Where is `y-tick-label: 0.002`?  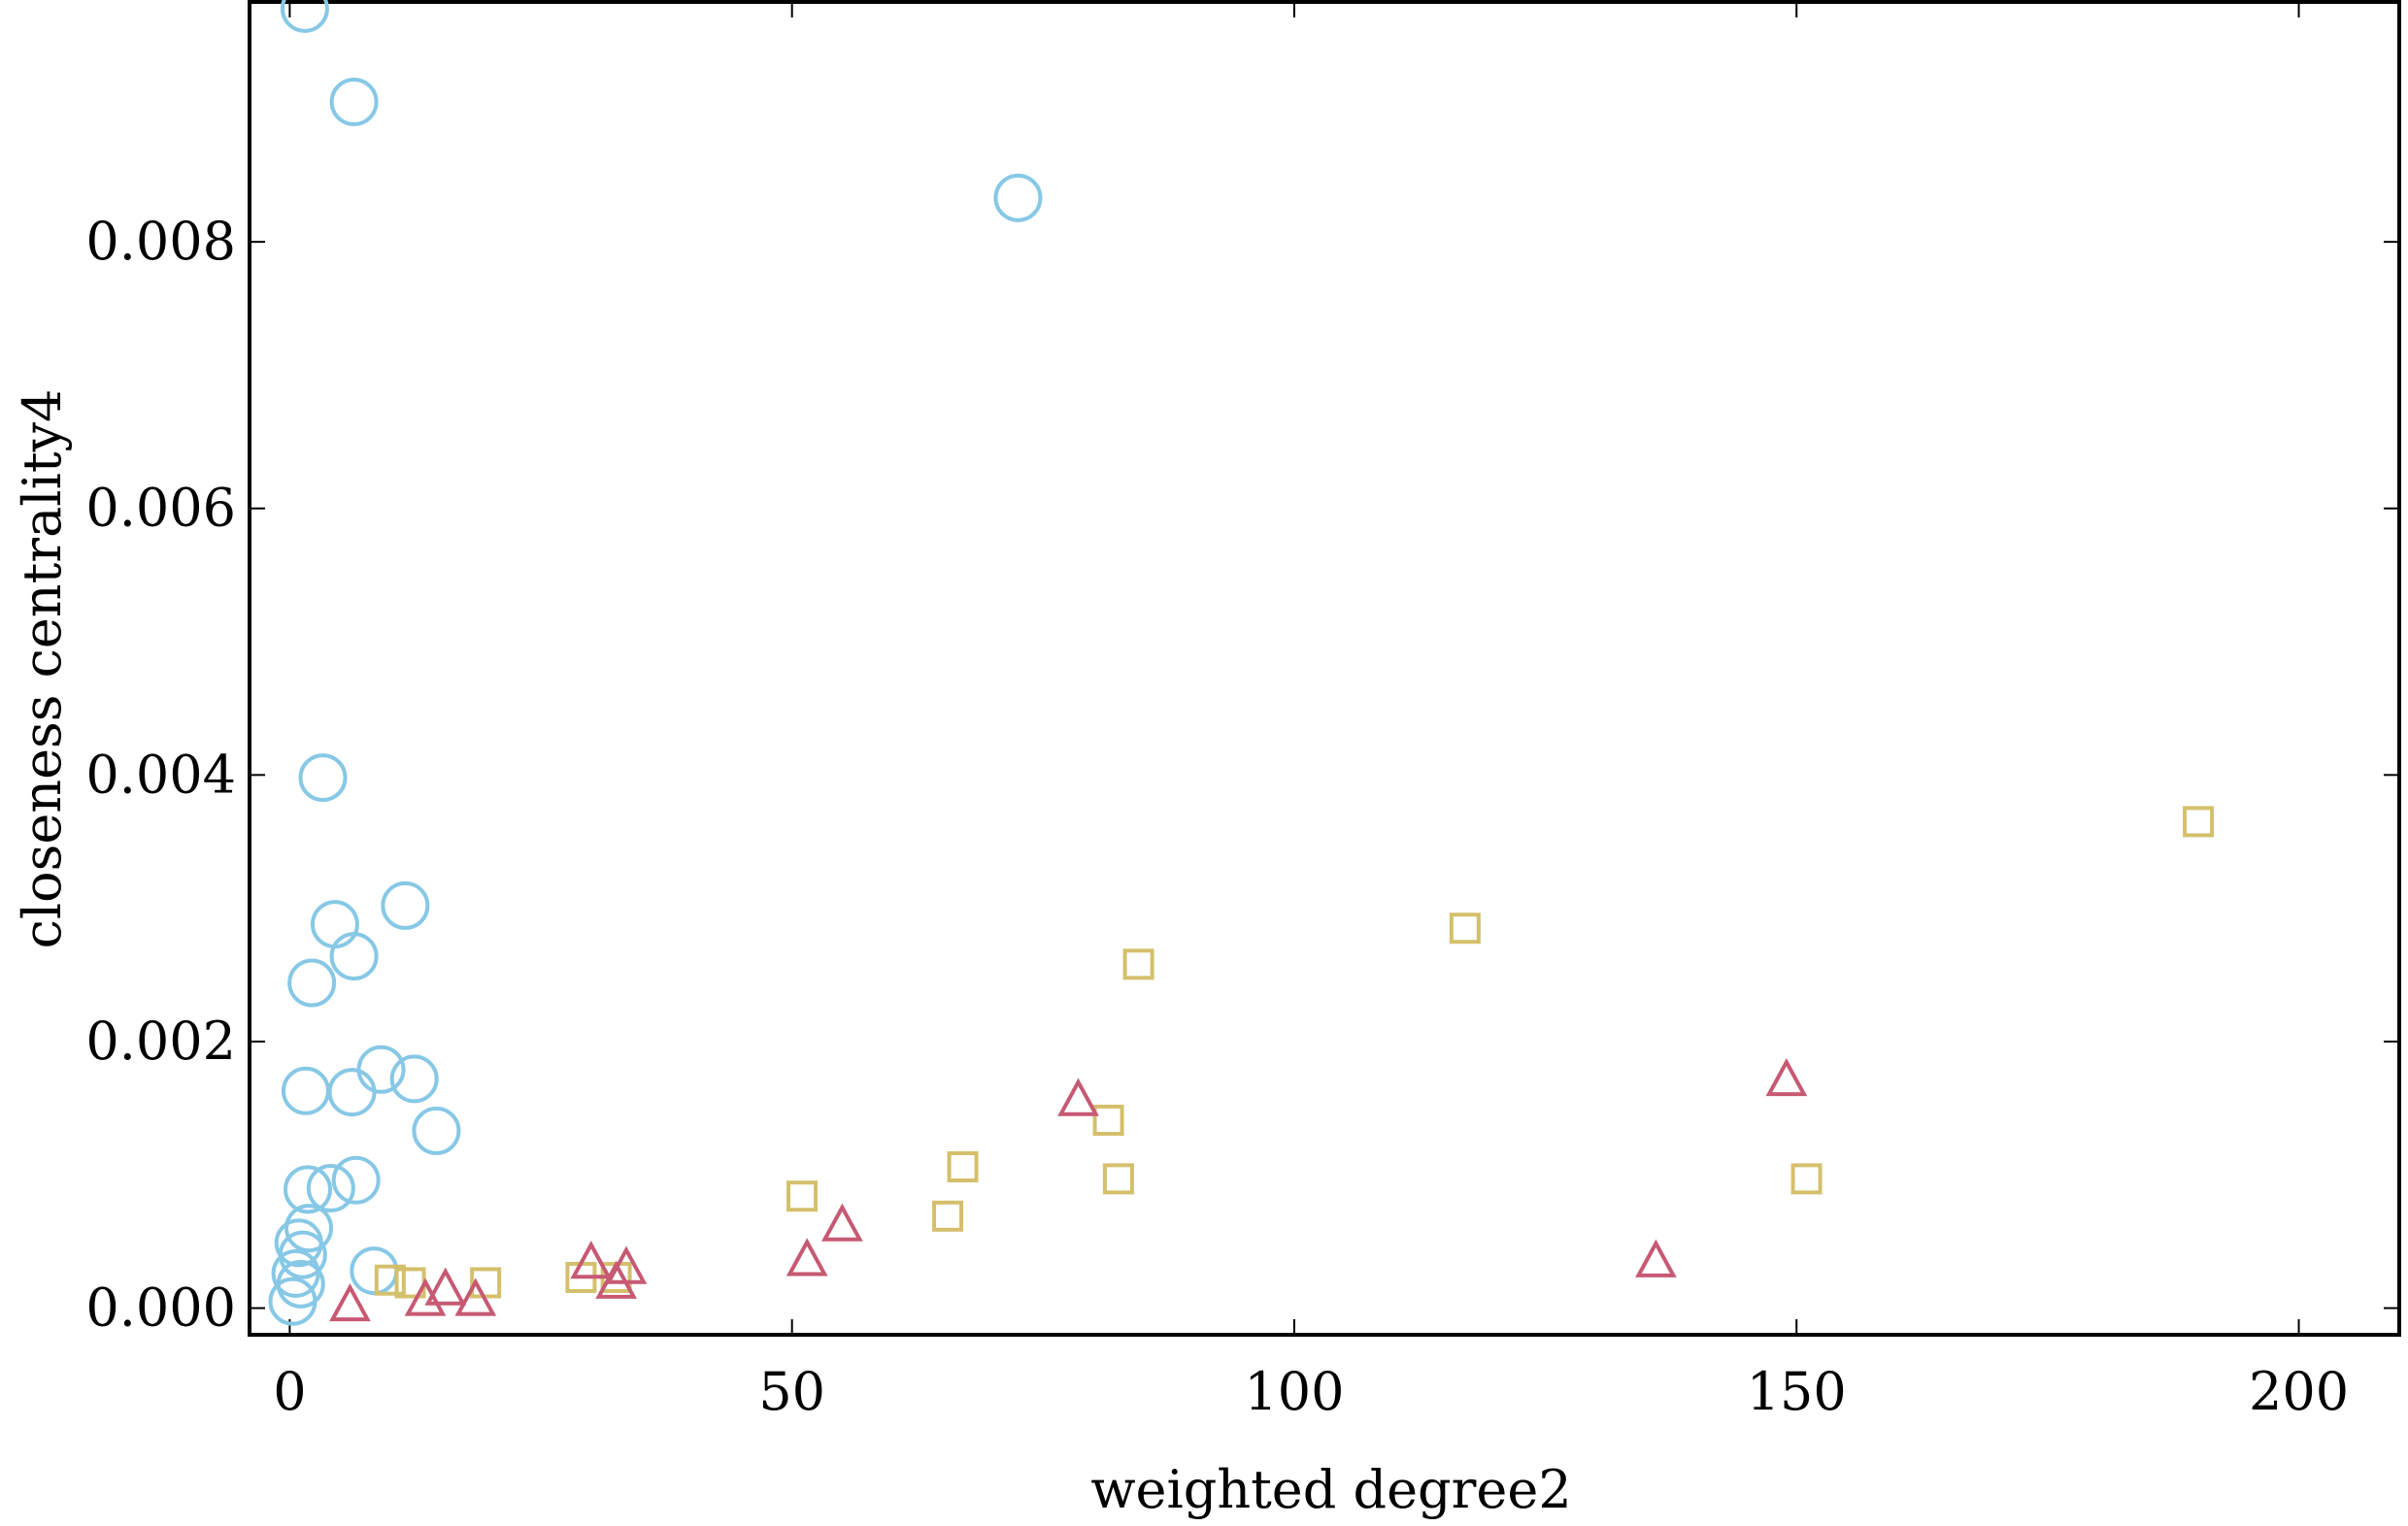
y-tick-label: 0.002 is located at coordinates (160, 1042).